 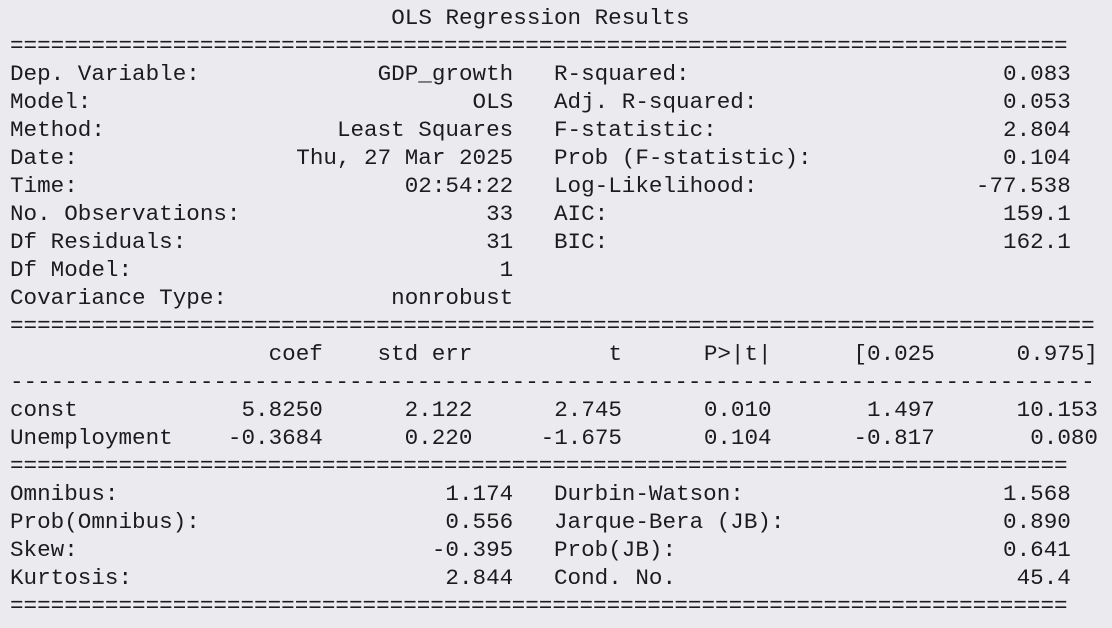 What do you see at coordinates (581, 214) in the screenshot?
I see `fit-stat-label: AIC:` at bounding box center [581, 214].